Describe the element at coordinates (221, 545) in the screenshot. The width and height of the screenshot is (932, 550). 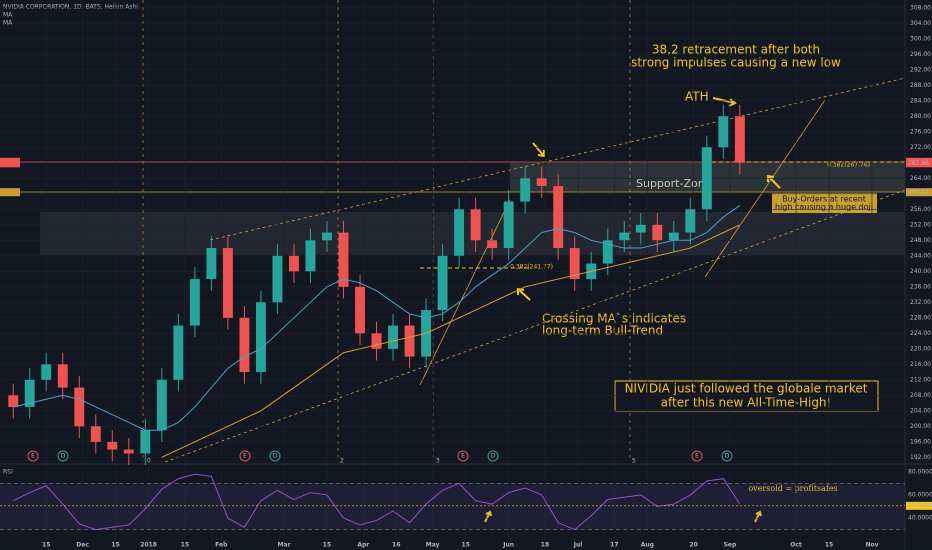
I see `x-tick-label: Feb` at that location.